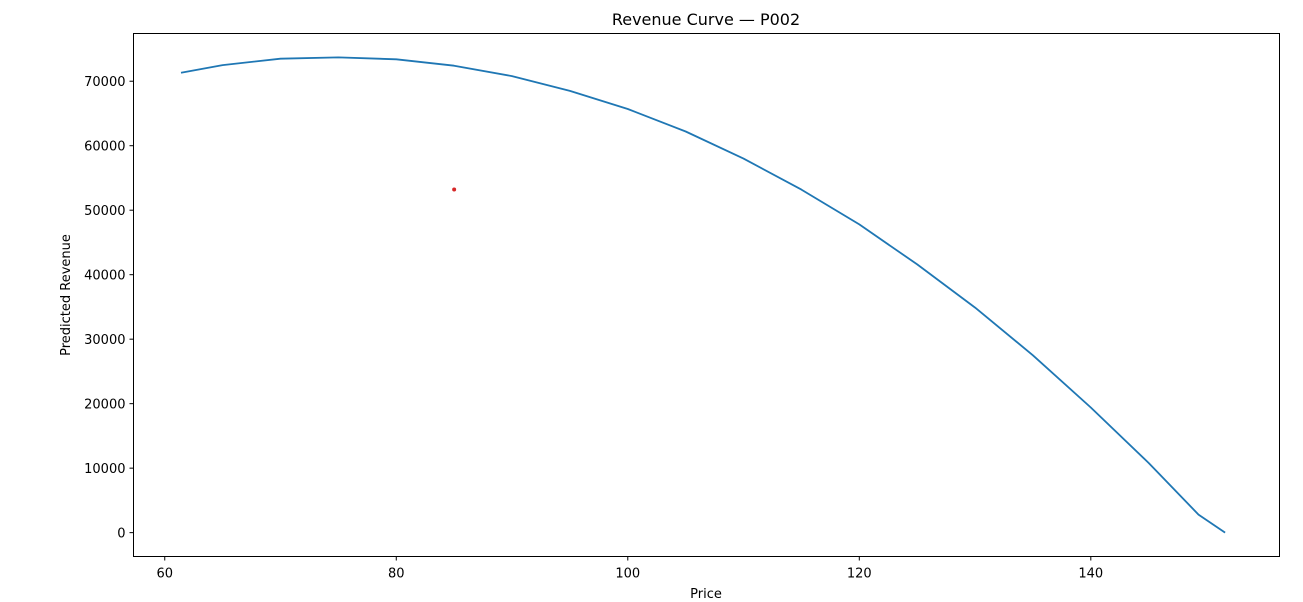  Describe the element at coordinates (859, 574) in the screenshot. I see `x-tick-label: 120` at that location.